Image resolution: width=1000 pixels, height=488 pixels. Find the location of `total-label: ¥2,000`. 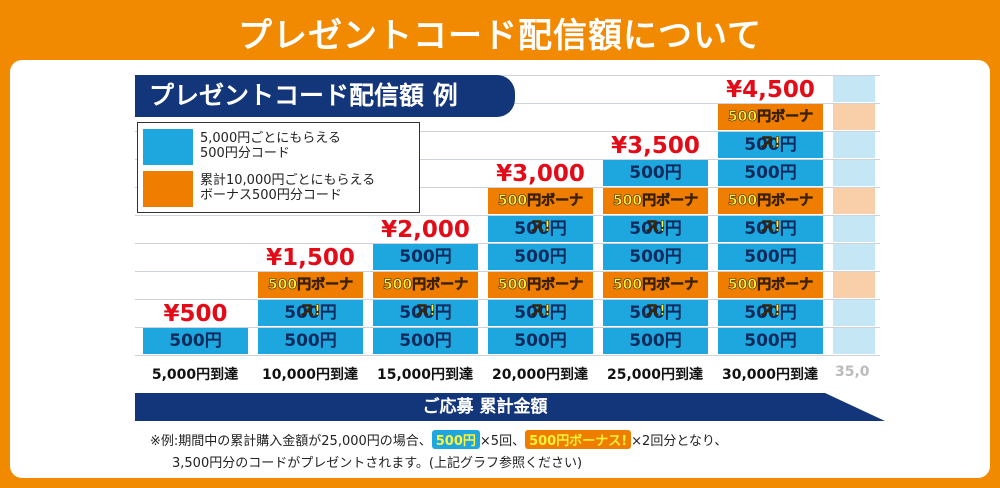

total-label: ¥2,000 is located at coordinates (425, 230).